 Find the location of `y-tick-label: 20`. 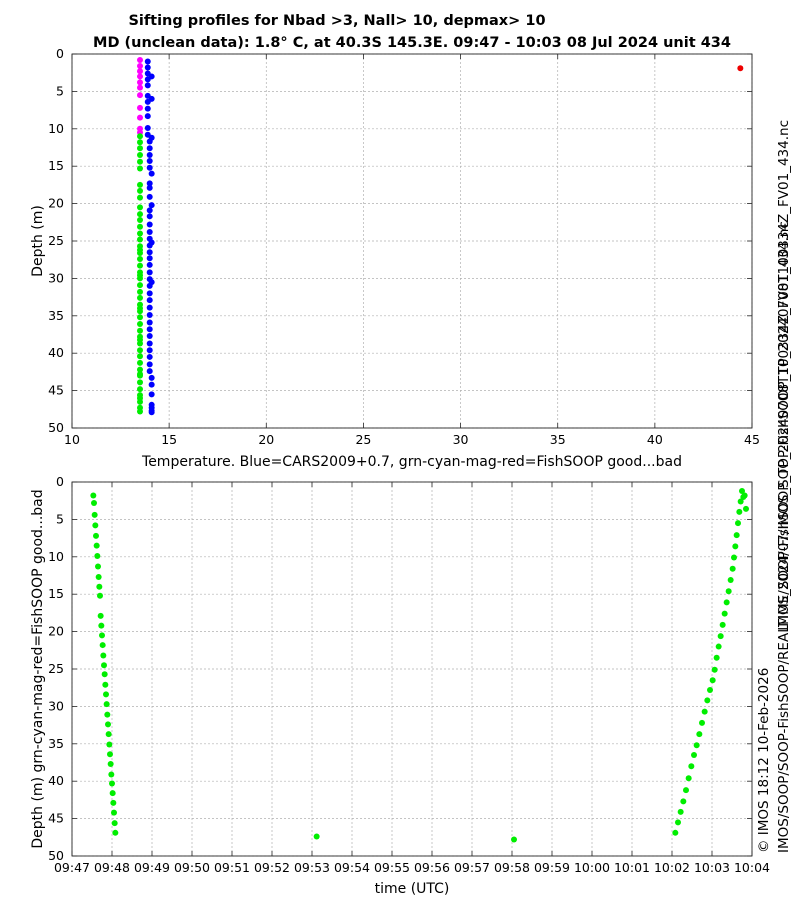

y-tick-label: 20 is located at coordinates (56, 203).